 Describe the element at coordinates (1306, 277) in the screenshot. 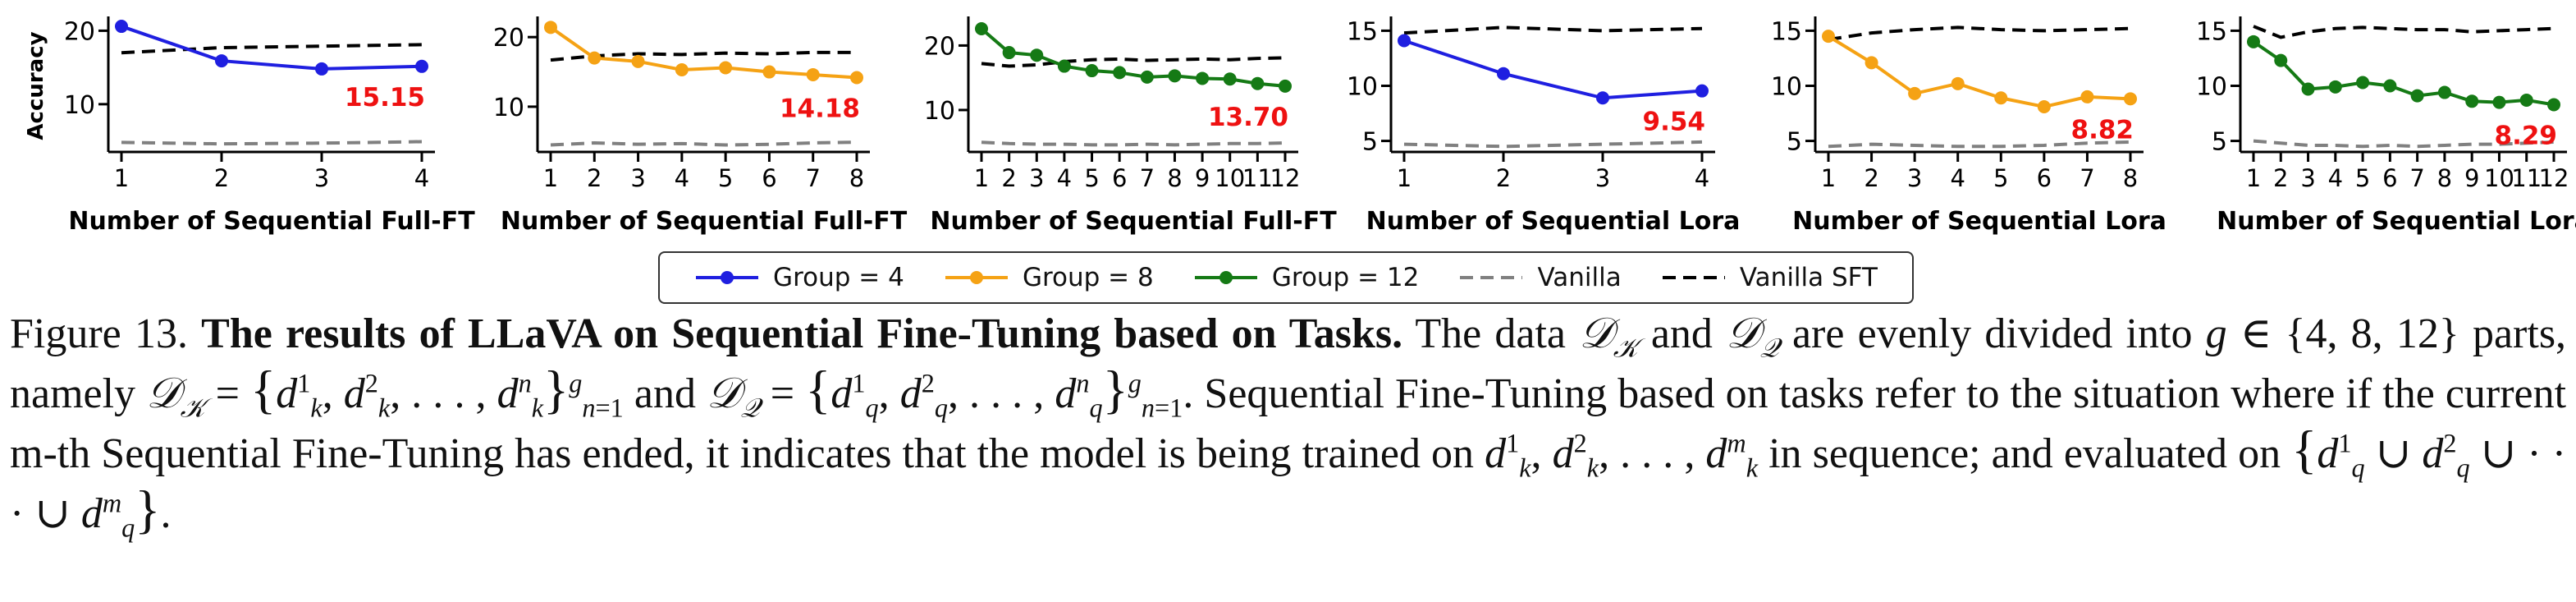

I see `legend-item-3: Group = 12` at that location.